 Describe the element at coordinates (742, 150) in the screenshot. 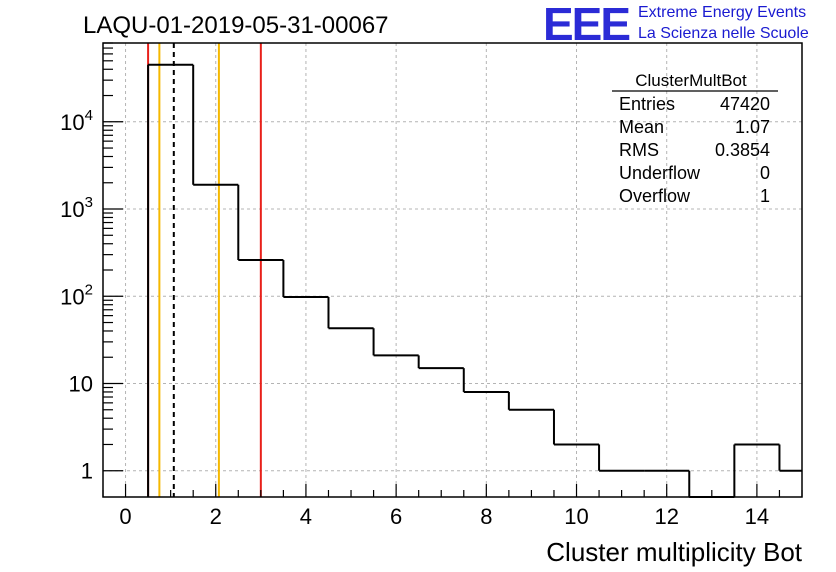

I see `stats-row-value: 0.3854` at that location.